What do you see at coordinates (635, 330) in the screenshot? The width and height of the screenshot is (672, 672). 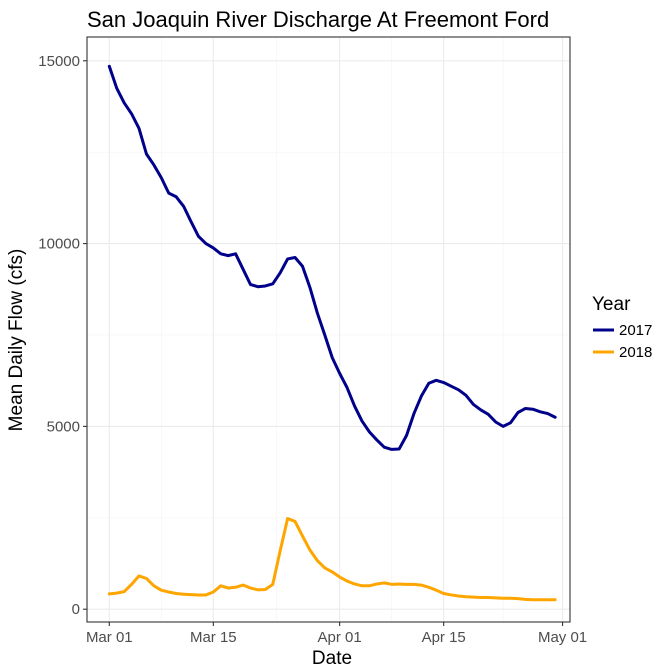 I see `legend-label-2017: 2017` at bounding box center [635, 330].